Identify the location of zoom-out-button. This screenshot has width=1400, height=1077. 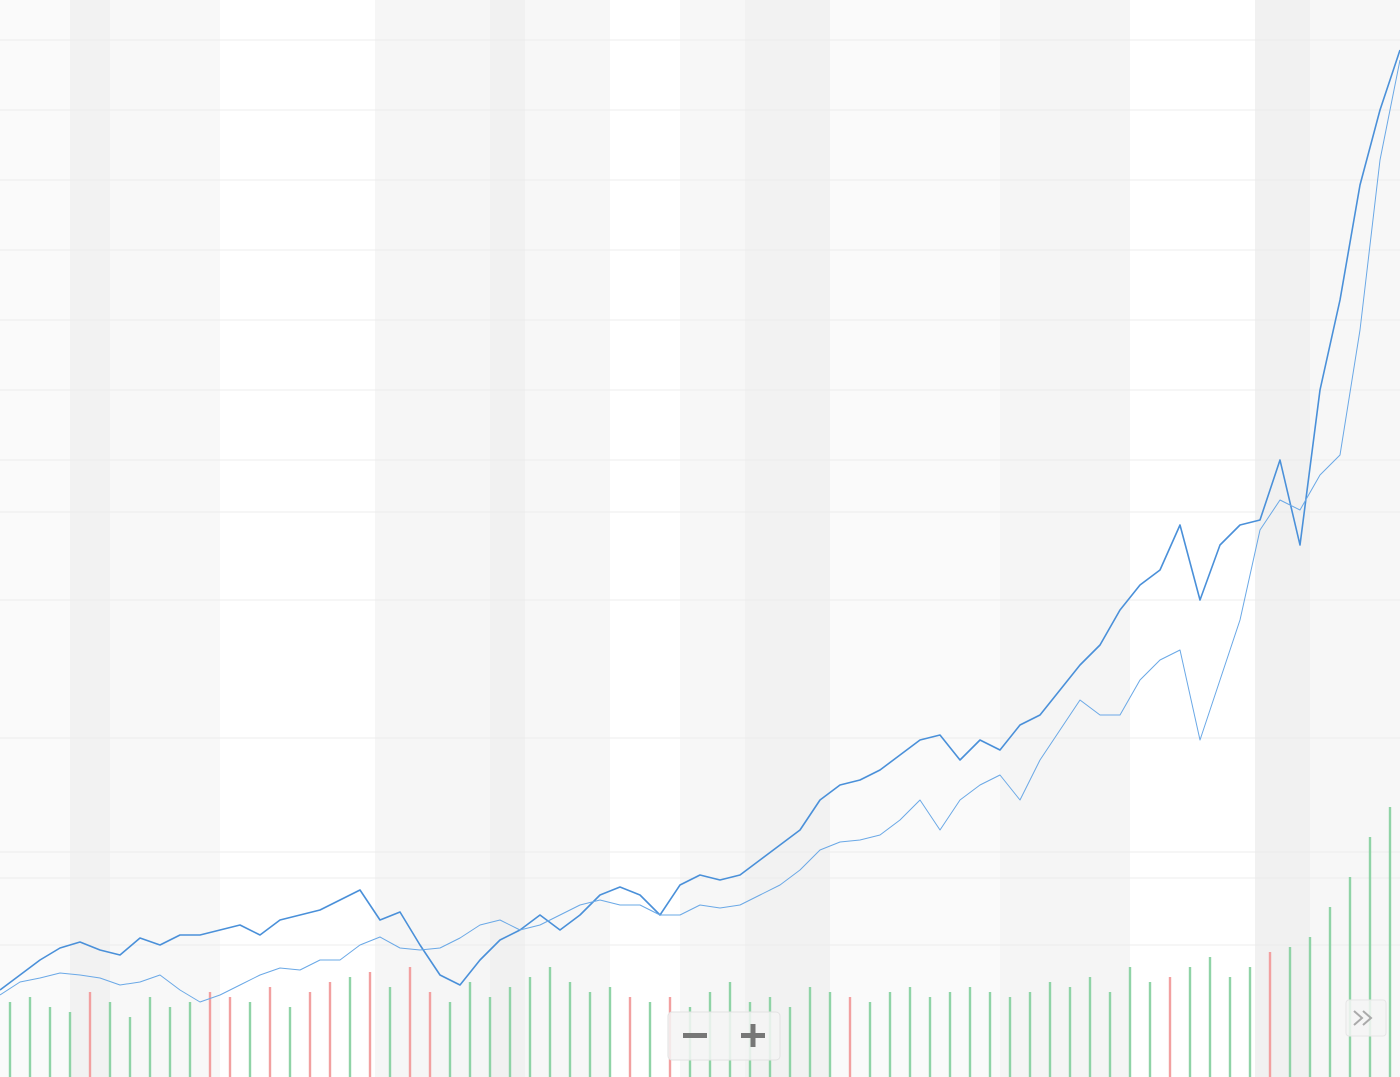
(696, 1036).